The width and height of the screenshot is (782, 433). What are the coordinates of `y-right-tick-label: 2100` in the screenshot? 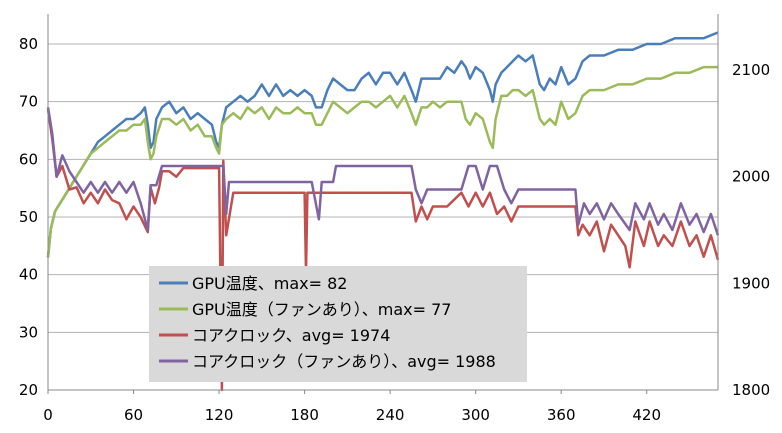 It's located at (751, 70).